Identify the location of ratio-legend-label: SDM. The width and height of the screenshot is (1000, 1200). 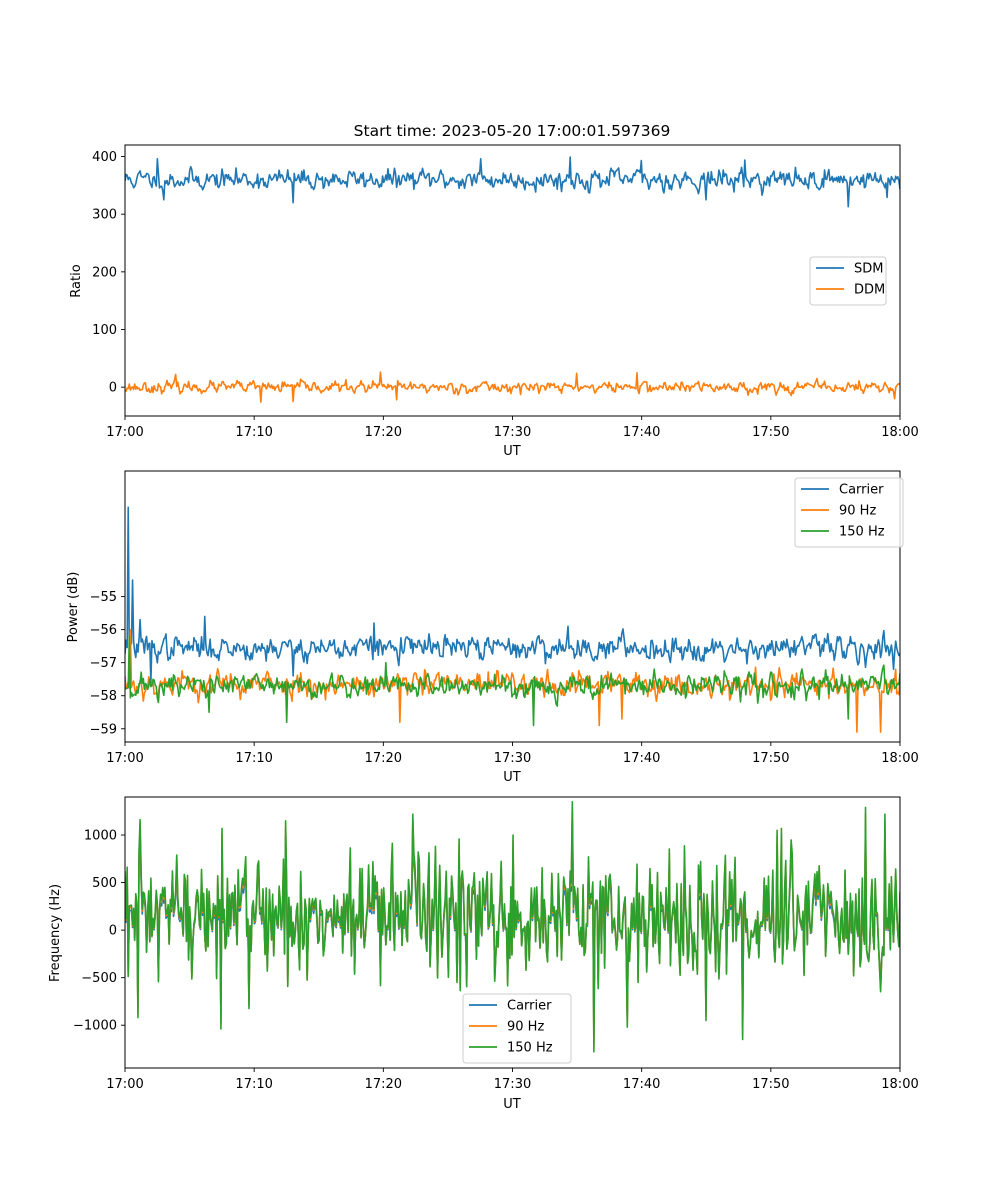
(868, 269).